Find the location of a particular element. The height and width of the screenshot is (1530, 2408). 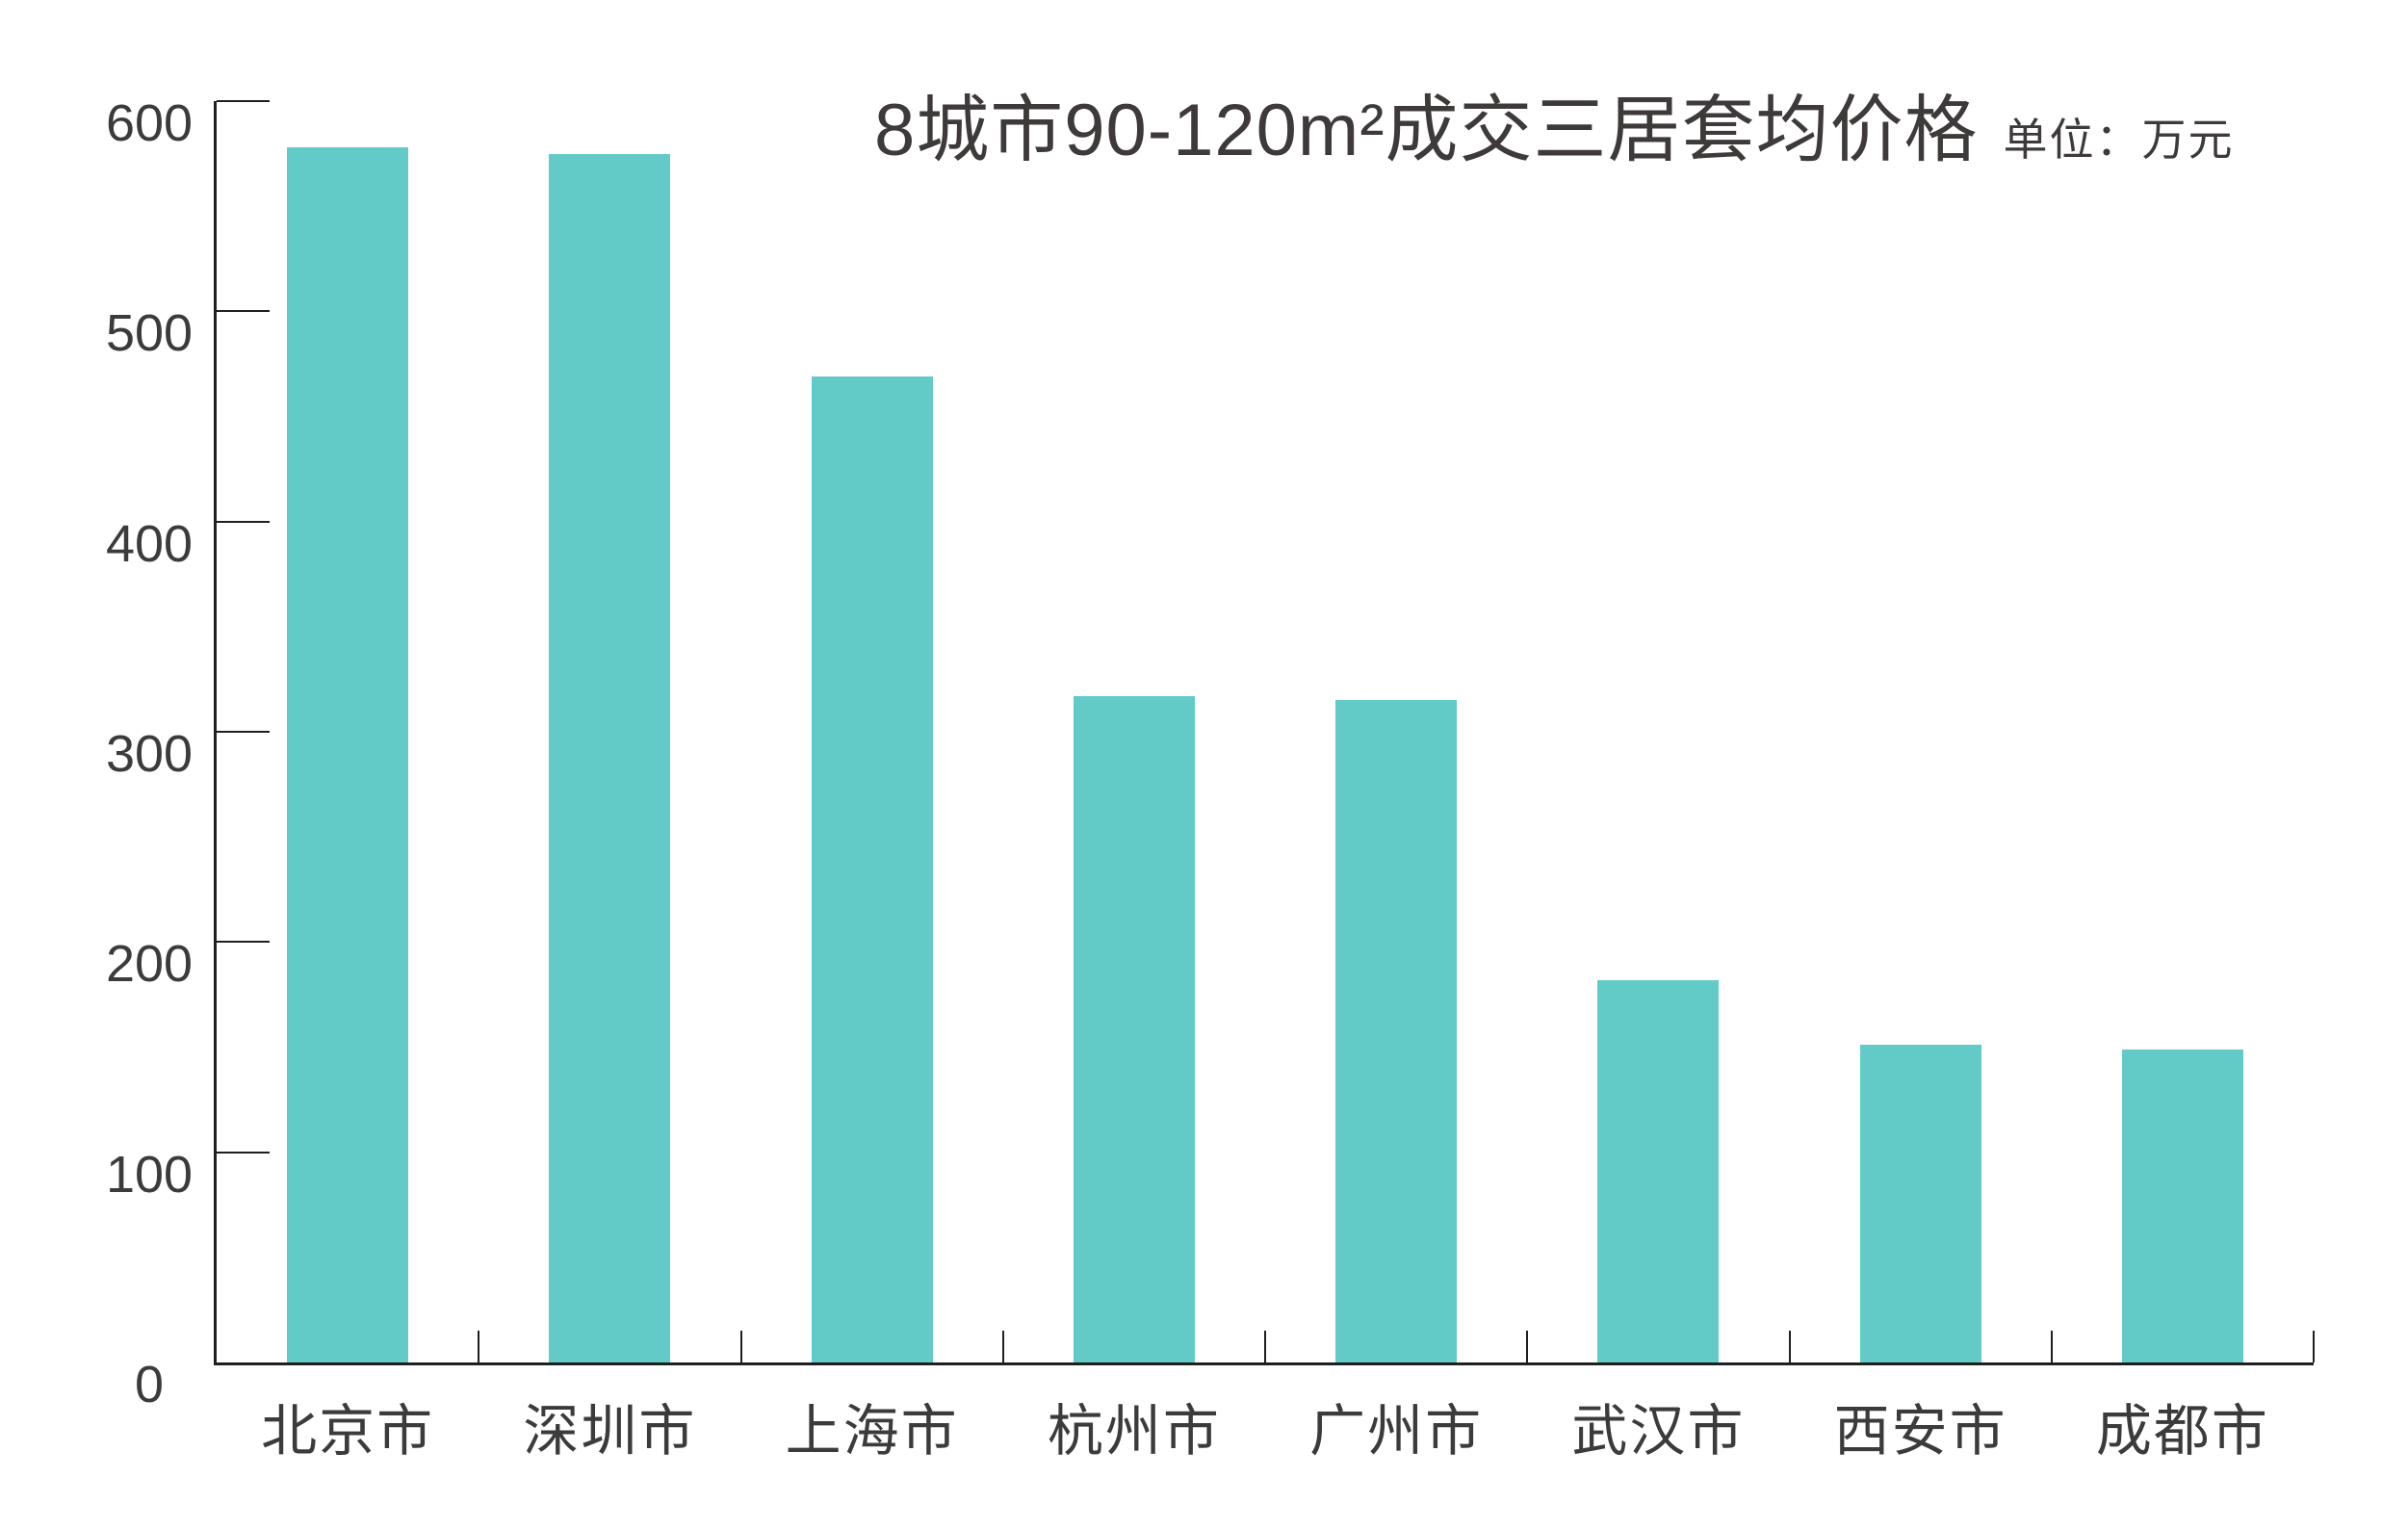

x-category-label: 杭州市 is located at coordinates (1134, 1432).